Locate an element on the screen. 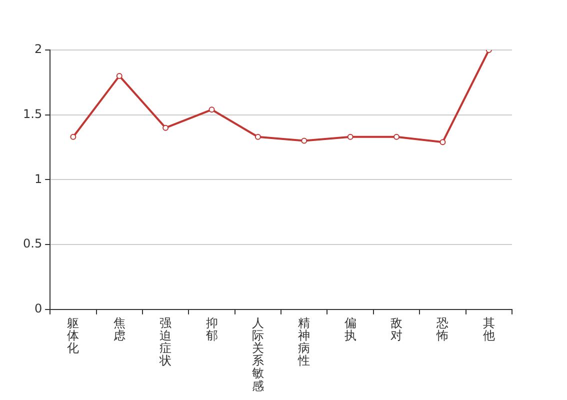  x-tick-label: 焦虑 is located at coordinates (119, 329).